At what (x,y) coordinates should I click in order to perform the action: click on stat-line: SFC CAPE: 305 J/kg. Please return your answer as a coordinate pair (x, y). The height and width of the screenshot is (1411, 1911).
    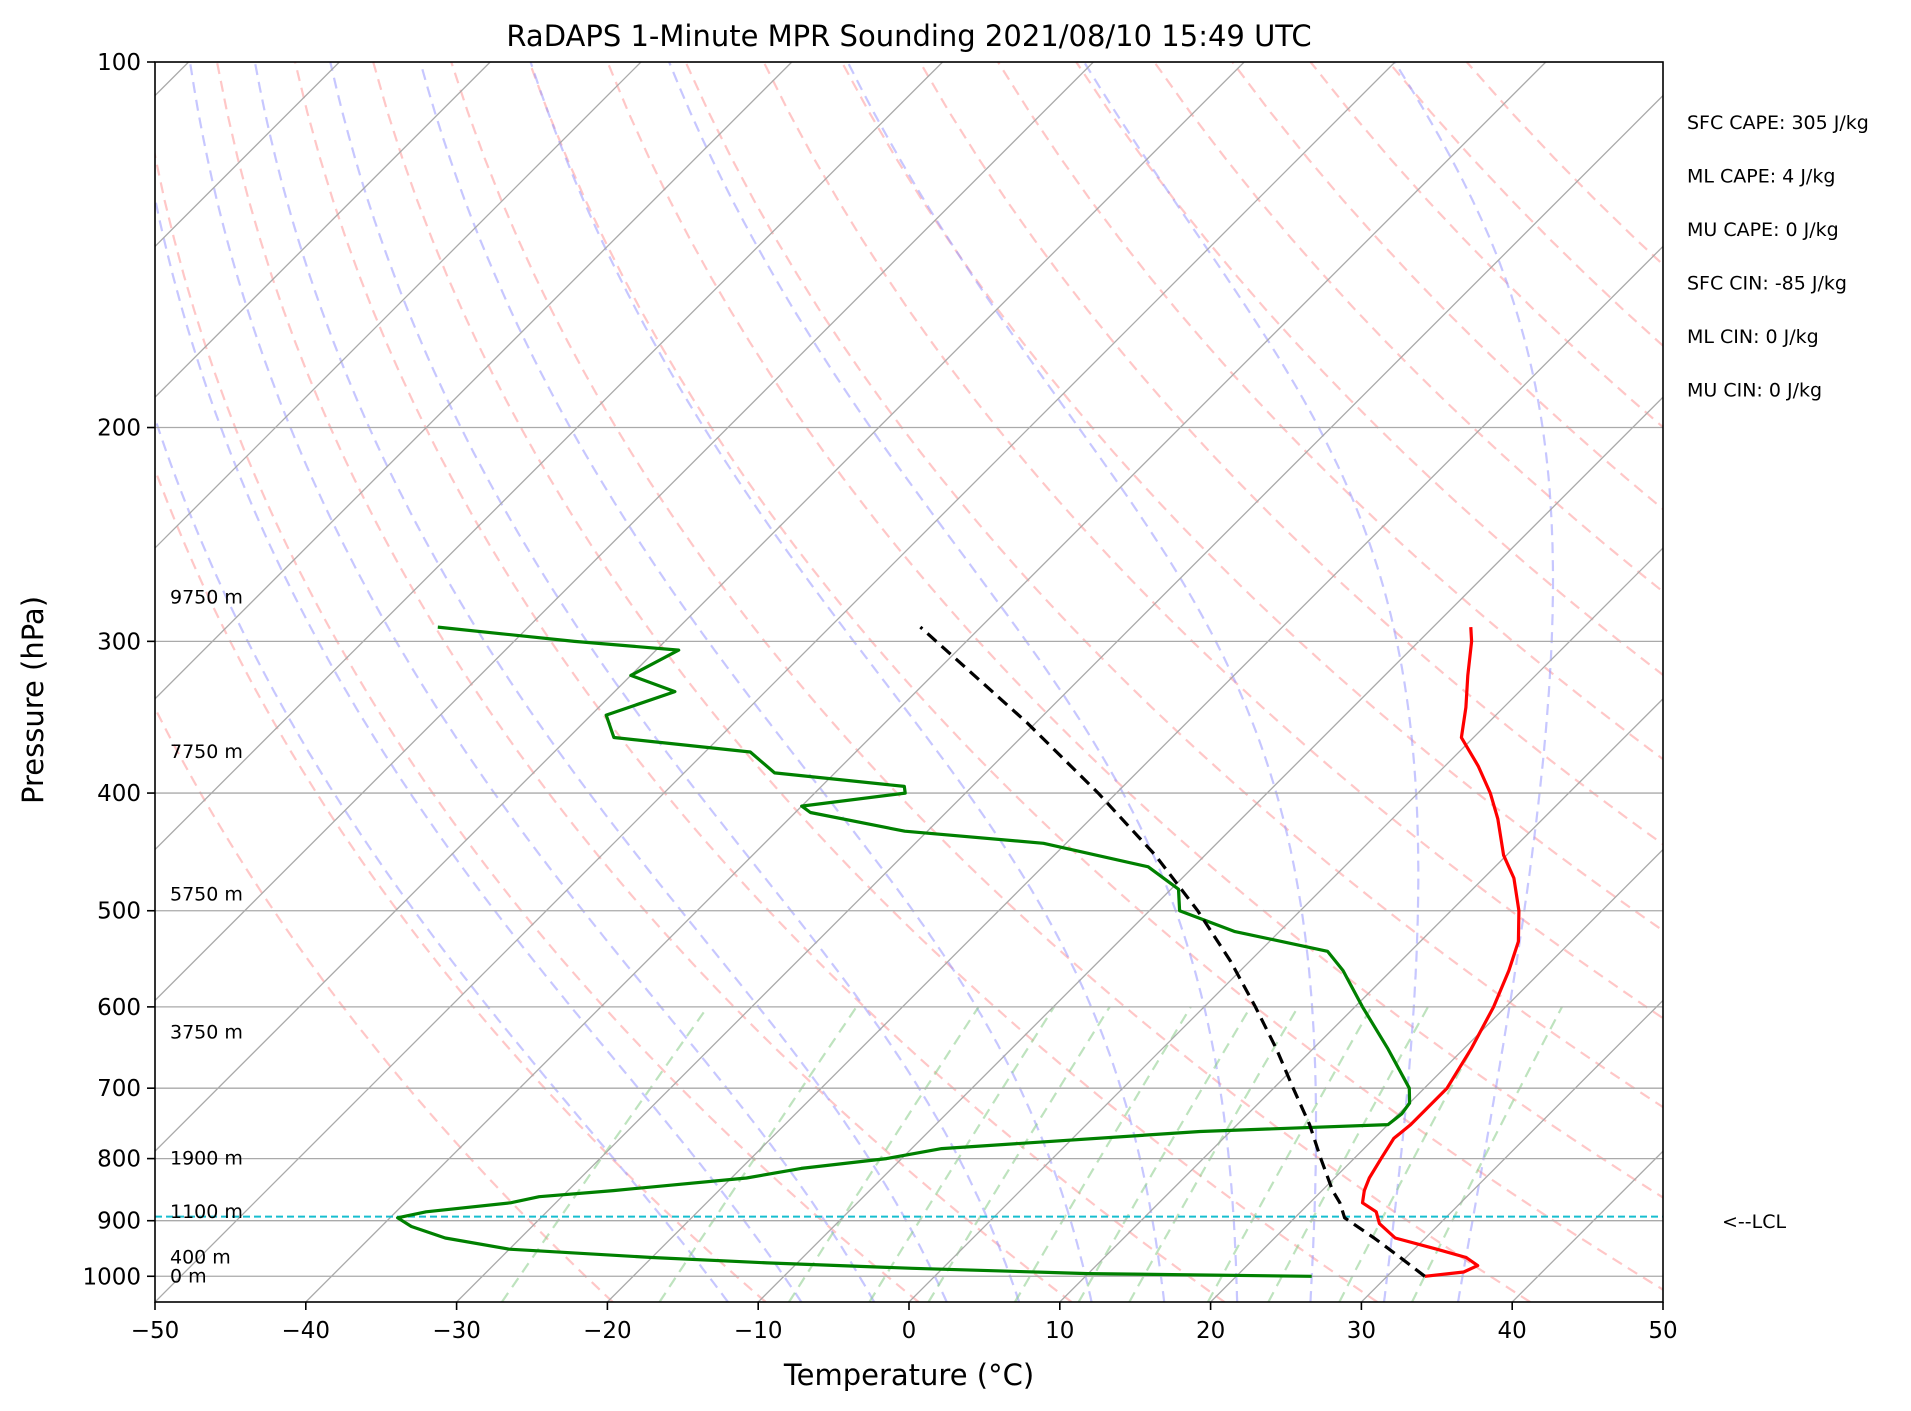
    Looking at the image, I should click on (1778, 123).